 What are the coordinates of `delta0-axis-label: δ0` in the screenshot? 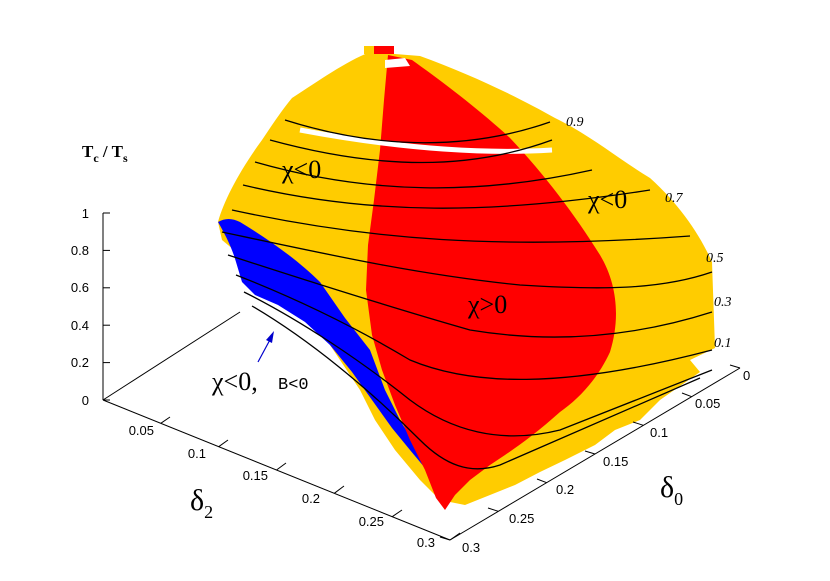 It's located at (671, 490).